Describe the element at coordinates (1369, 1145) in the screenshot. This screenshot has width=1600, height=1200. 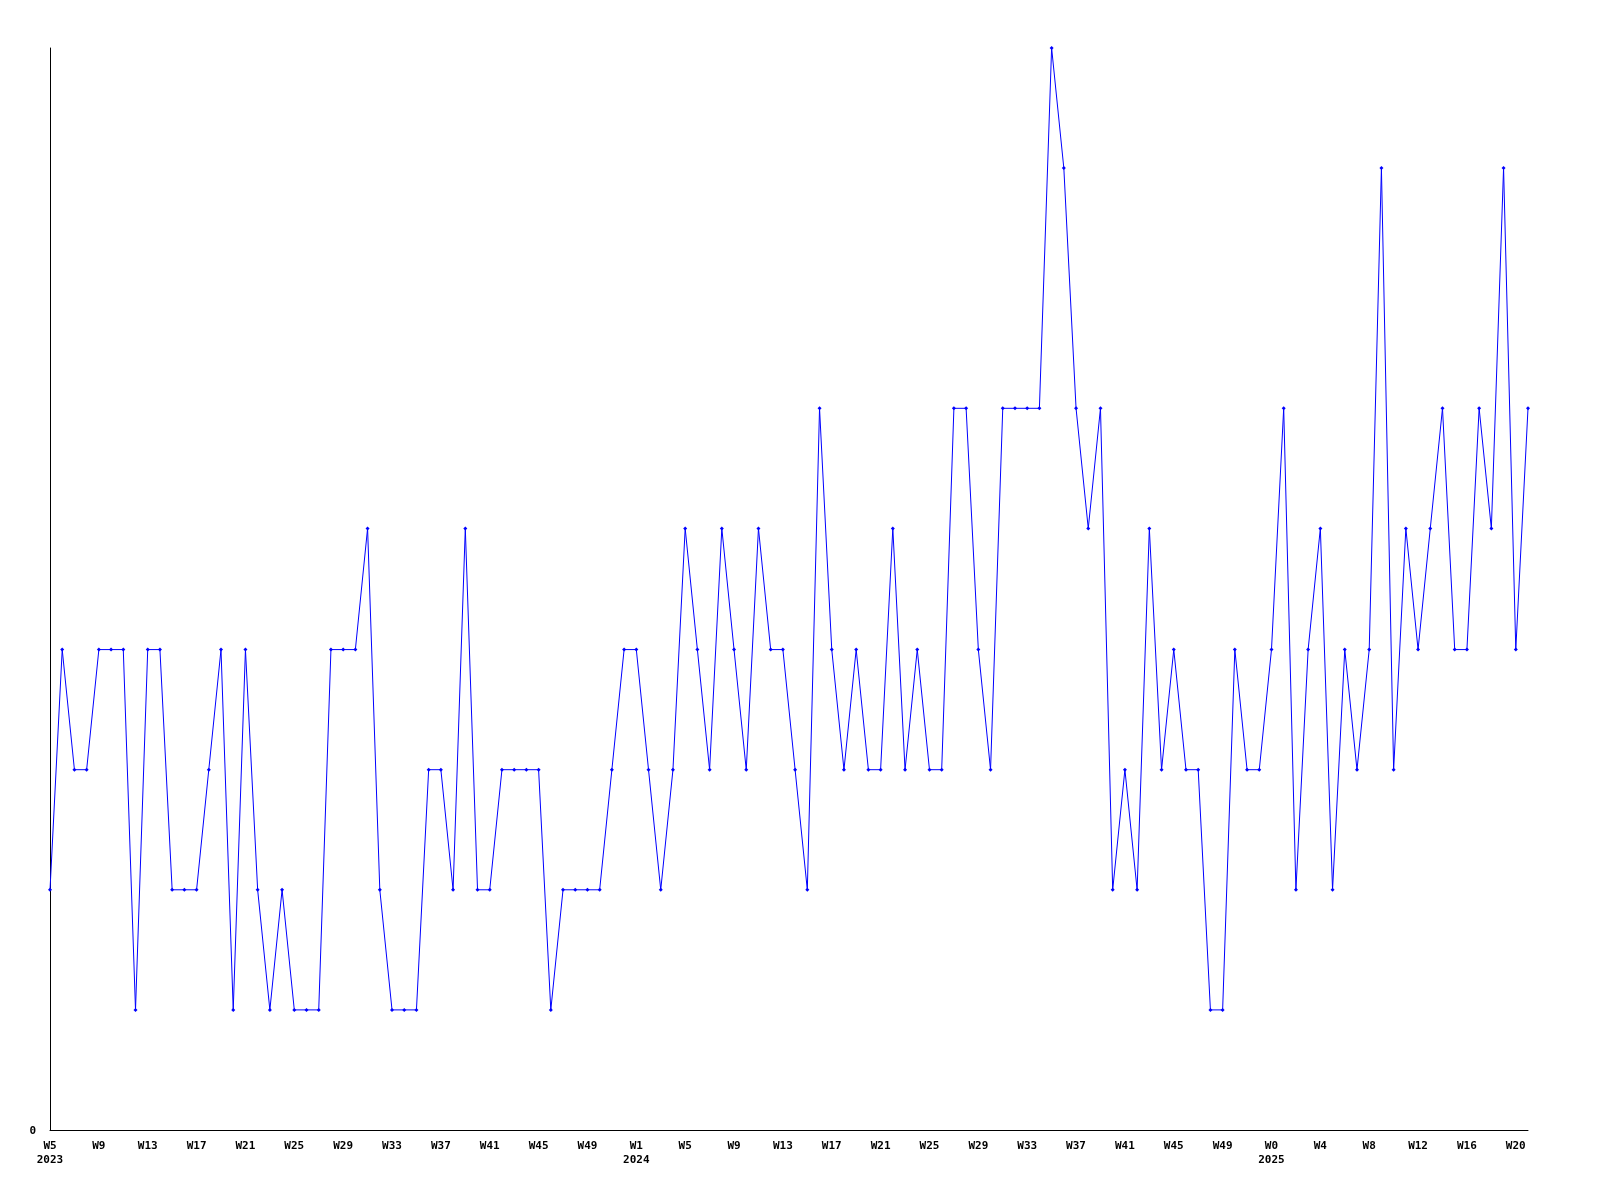
I see `x-tick-label: W8` at that location.